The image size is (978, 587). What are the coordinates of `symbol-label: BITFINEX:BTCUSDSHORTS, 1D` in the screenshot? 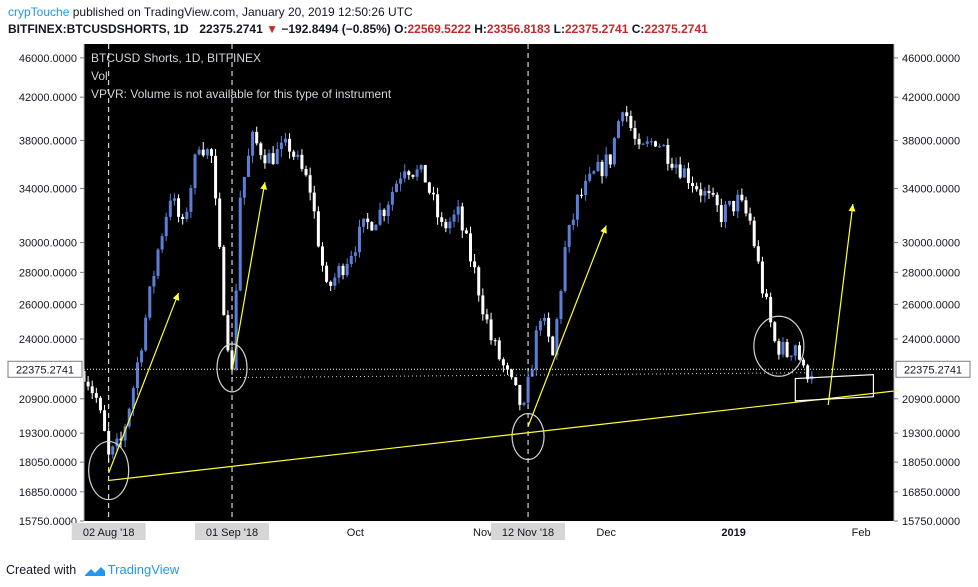 It's located at (98, 29).